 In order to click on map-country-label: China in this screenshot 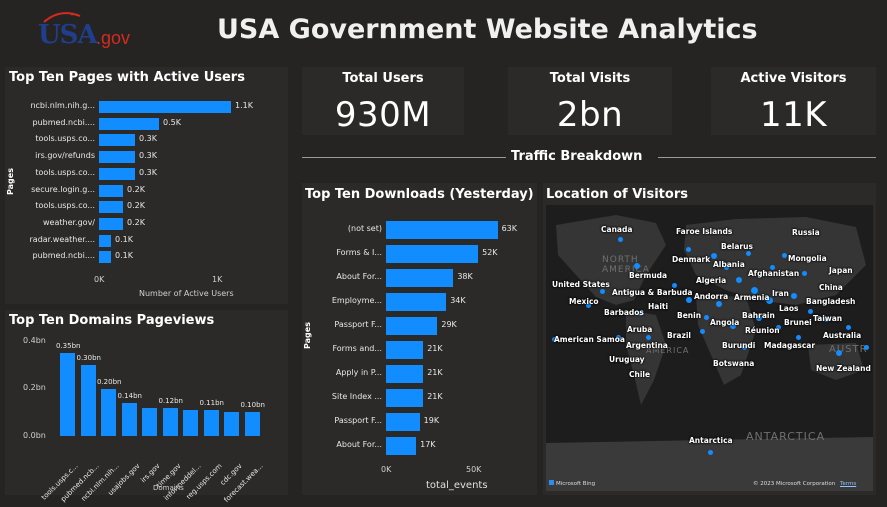, I will do `click(831, 287)`.